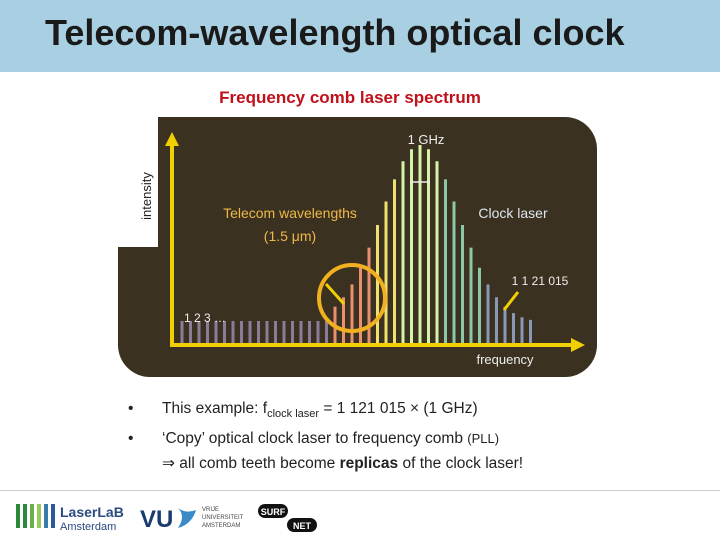 The width and height of the screenshot is (720, 540). I want to click on figure-title: Frequency comb laser spectrum, so click(350, 97).